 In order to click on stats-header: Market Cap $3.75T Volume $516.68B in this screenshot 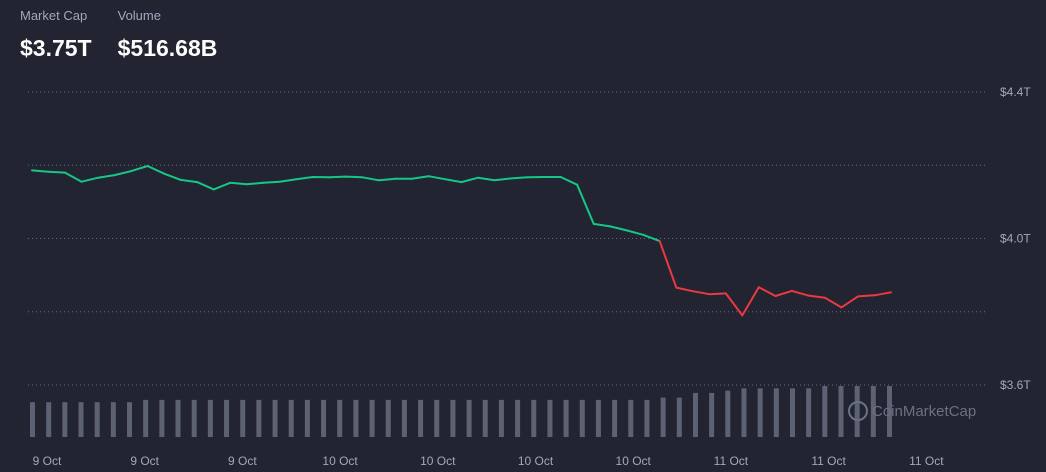, I will do `click(118, 35)`.